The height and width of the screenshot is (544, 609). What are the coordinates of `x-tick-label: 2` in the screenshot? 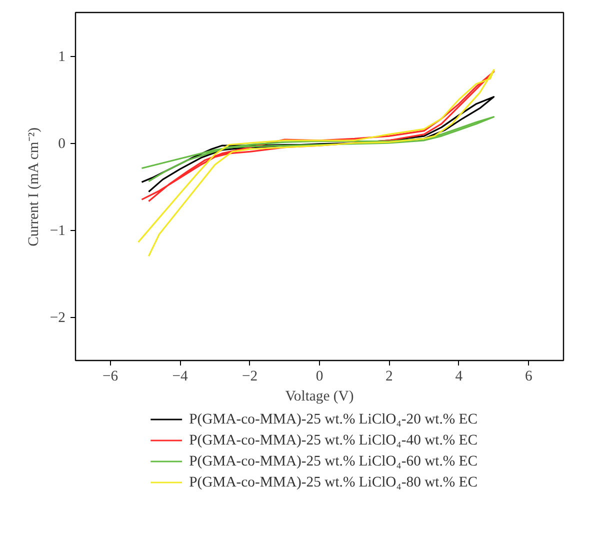 It's located at (389, 376).